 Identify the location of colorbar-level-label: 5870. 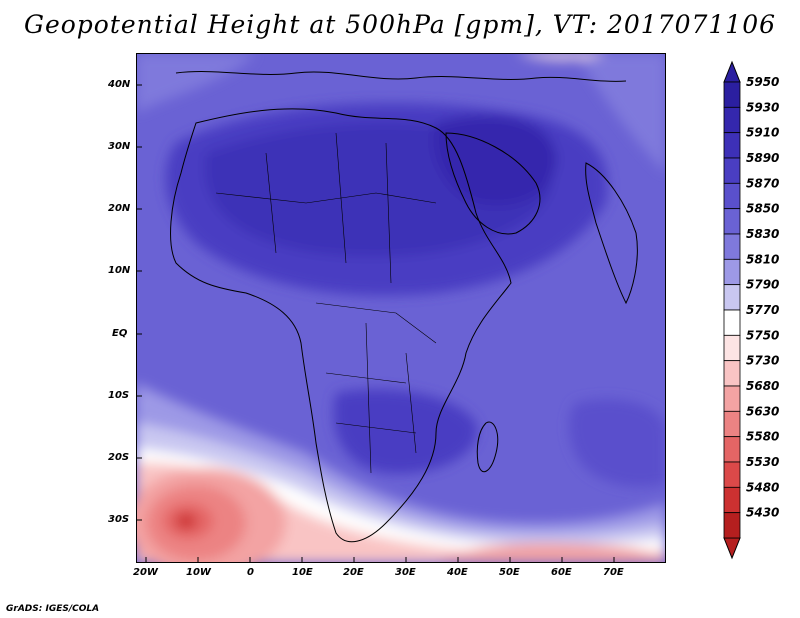
(762, 183).